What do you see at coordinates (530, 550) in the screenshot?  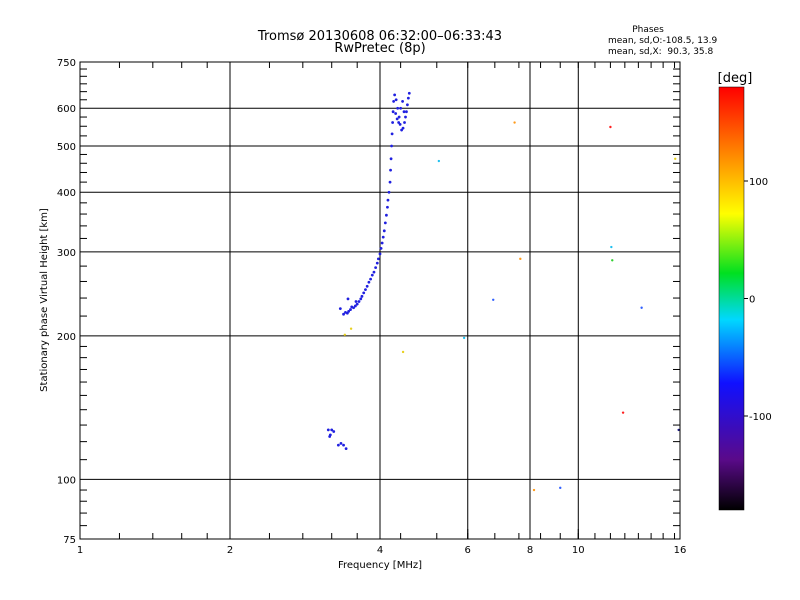 I see `x-tick-label: 8` at bounding box center [530, 550].